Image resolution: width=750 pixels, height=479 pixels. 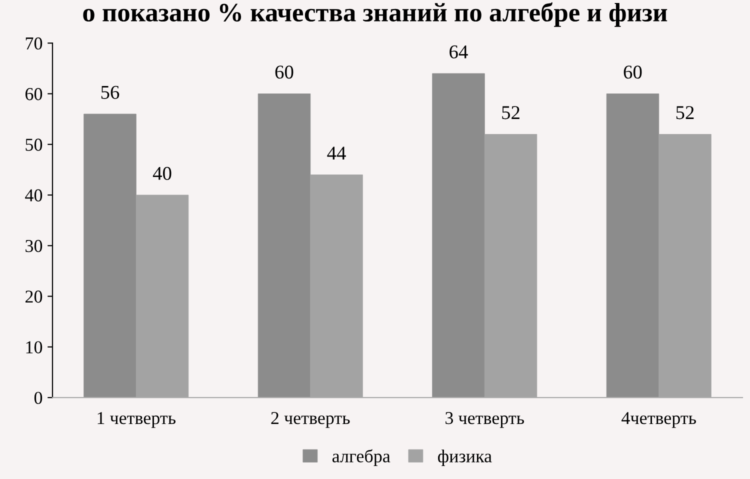 What do you see at coordinates (137, 420) in the screenshot?
I see `x-tick-label: 1 четверть` at bounding box center [137, 420].